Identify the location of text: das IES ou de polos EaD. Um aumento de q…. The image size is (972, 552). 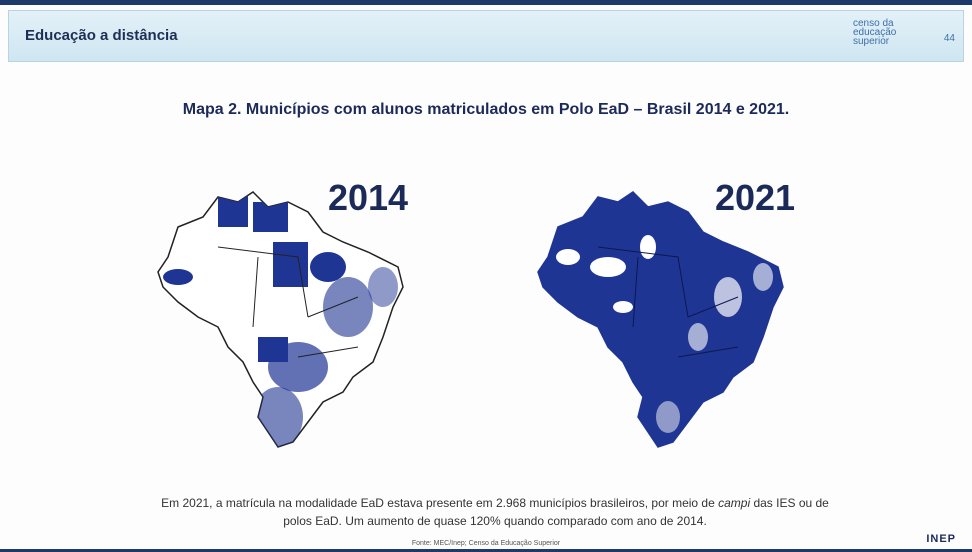
(556, 512).